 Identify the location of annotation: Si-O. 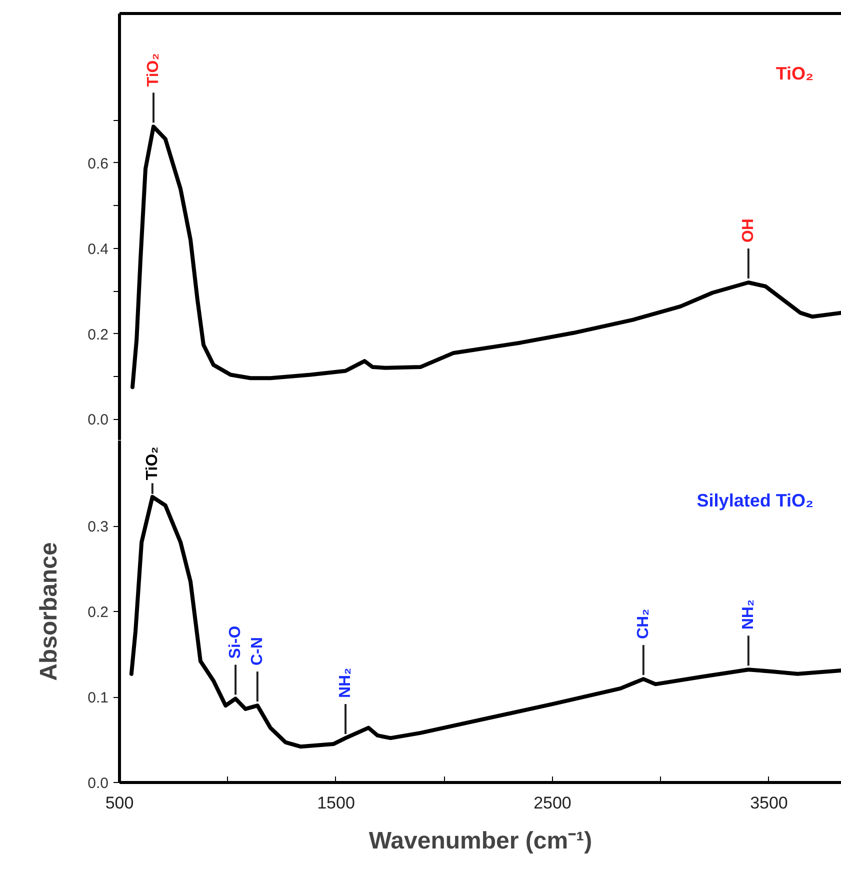
(235, 642).